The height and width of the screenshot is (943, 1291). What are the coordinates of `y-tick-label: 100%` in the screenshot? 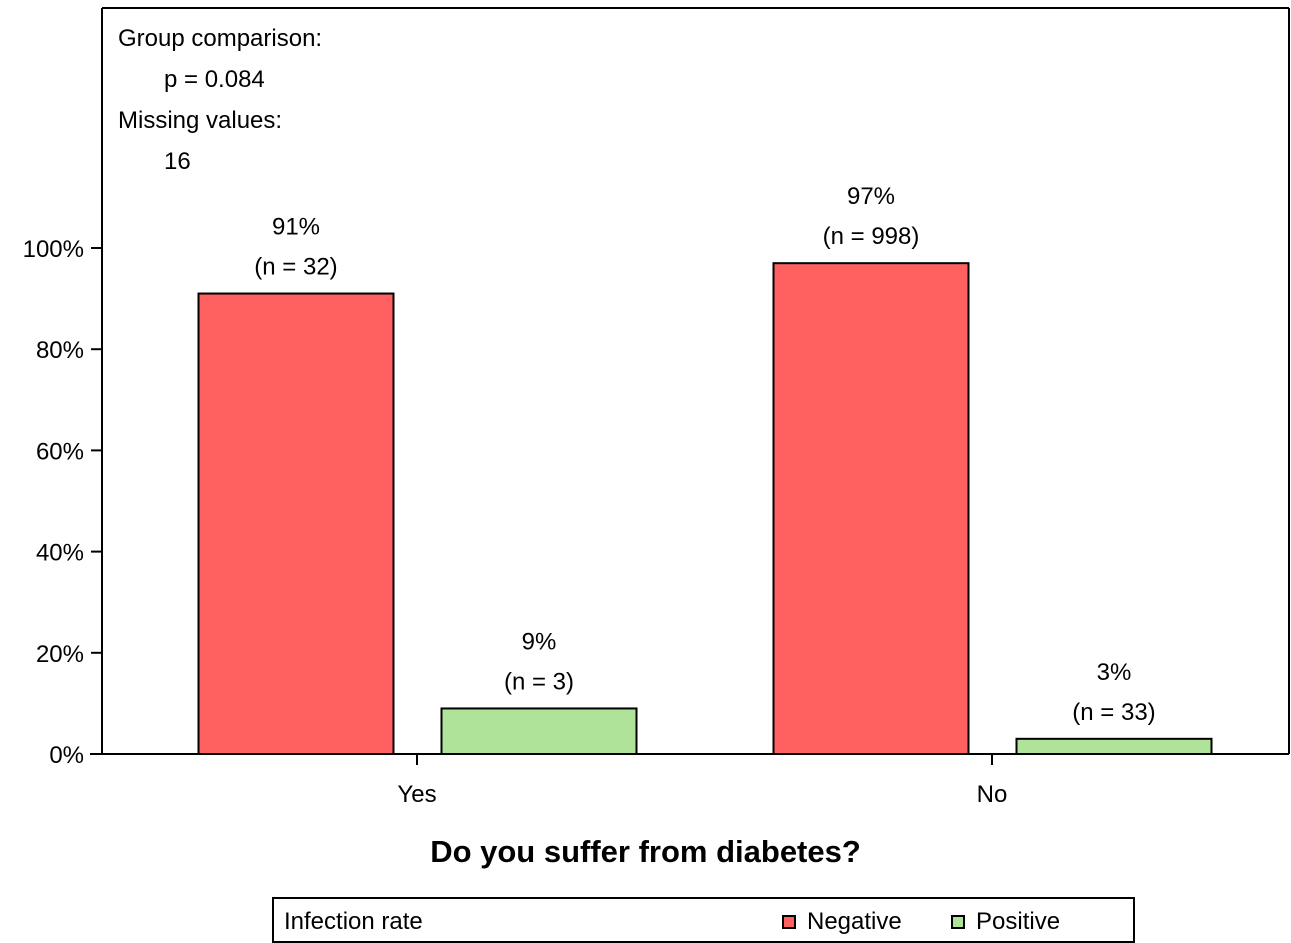 It's located at (53, 249).